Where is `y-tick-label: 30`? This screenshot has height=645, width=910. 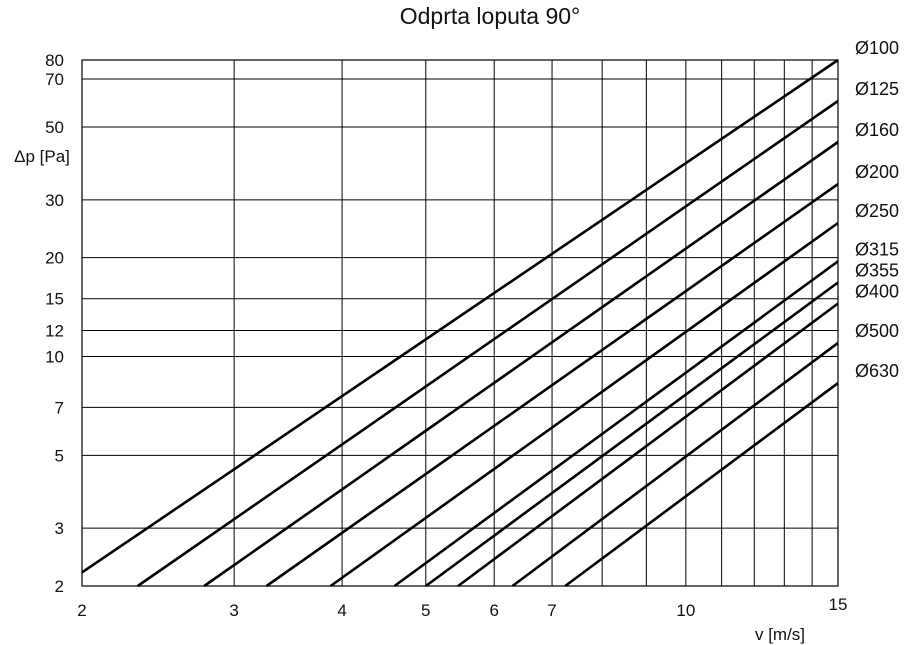
y-tick-label: 30 is located at coordinates (54, 200).